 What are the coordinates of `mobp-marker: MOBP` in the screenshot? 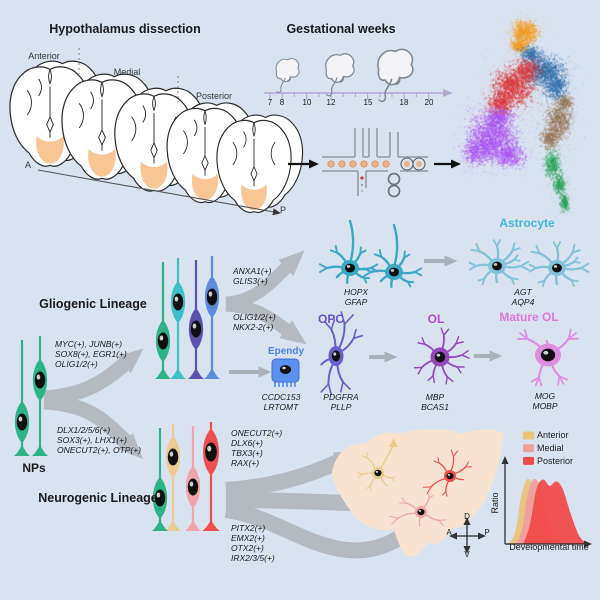 It's located at (545, 406).